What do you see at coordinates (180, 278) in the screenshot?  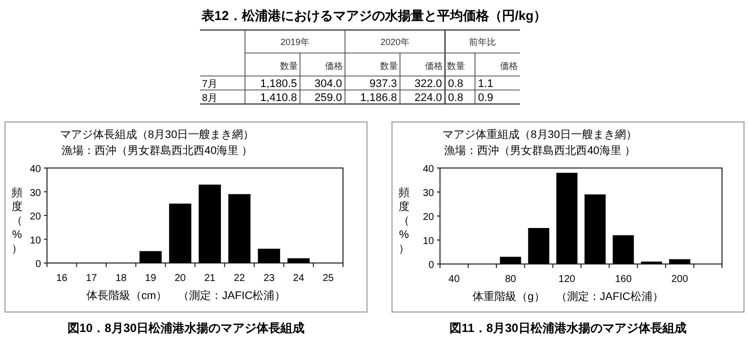 I see `x-tick-label: 20` at bounding box center [180, 278].